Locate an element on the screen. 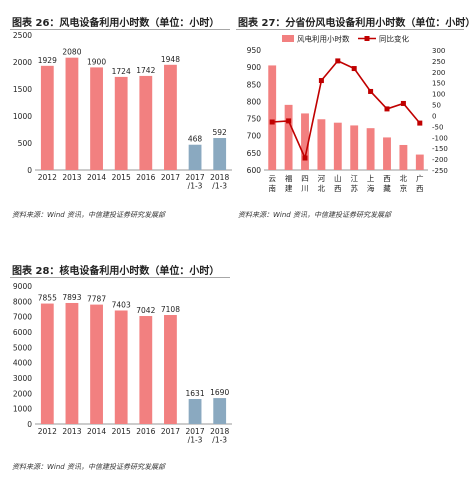 This screenshot has height=480, width=474. left-y-tick-label: 600 is located at coordinates (254, 170).